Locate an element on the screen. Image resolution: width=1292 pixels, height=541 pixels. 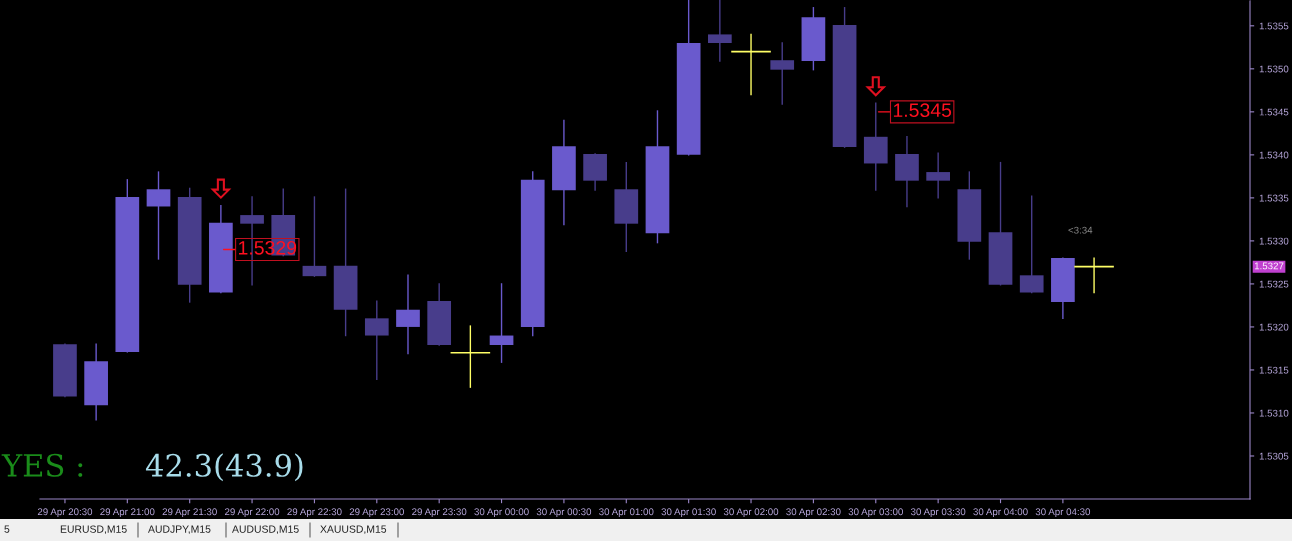
text: XAUUSD,M15 is located at coordinates (353, 530).